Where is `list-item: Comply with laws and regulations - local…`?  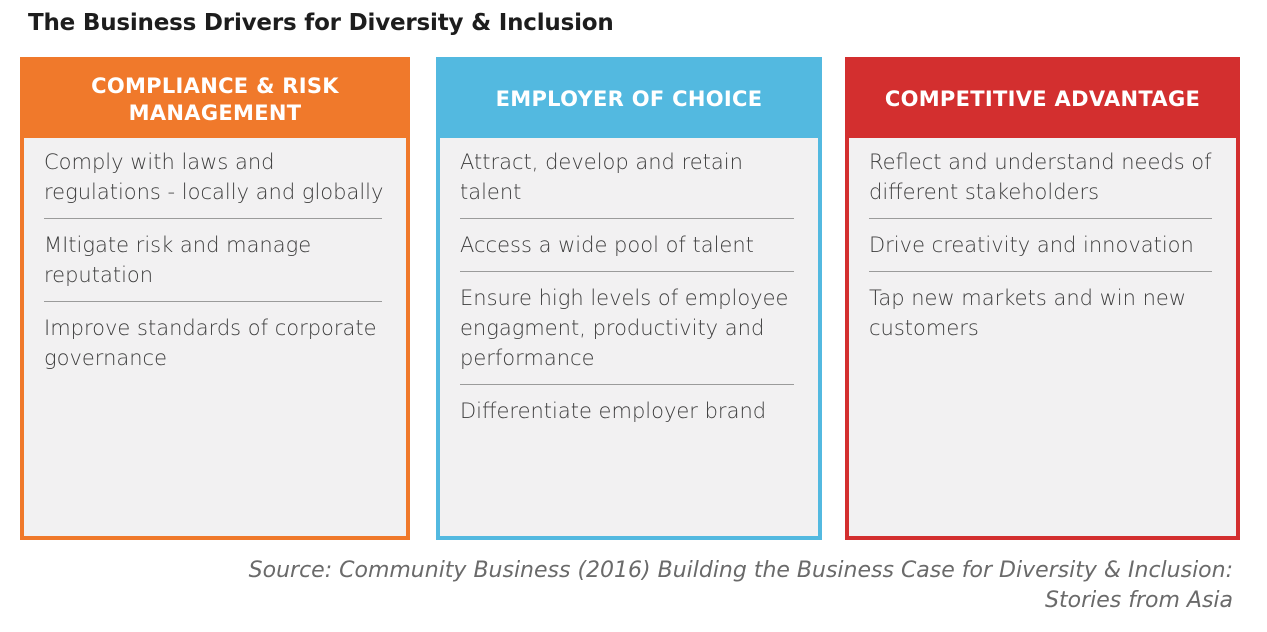 list-item: Comply with laws and regulations - local… is located at coordinates (214, 177).